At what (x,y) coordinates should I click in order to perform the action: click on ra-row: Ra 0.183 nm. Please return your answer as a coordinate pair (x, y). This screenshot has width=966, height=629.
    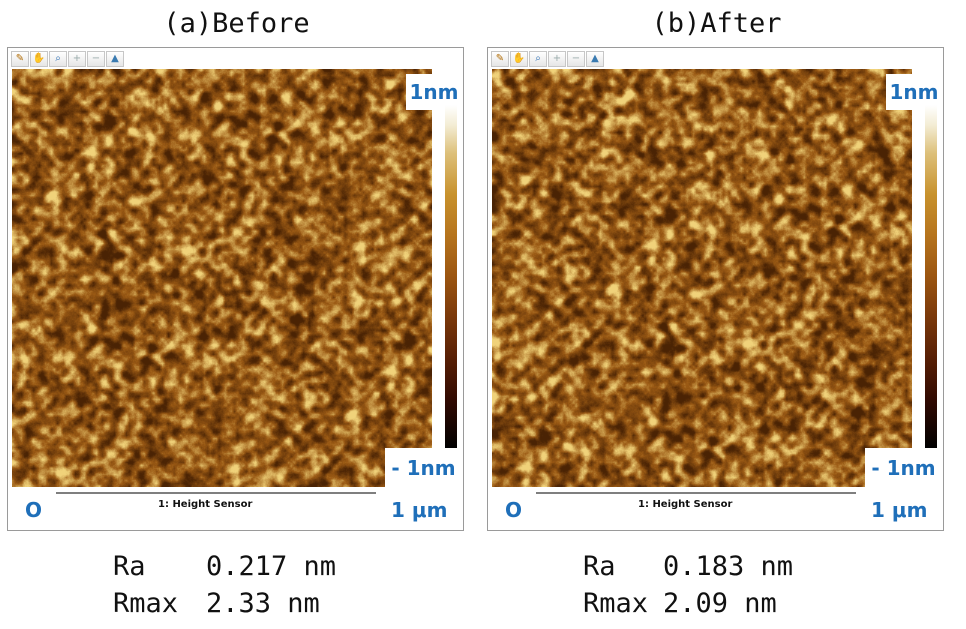
    Looking at the image, I should click on (688, 566).